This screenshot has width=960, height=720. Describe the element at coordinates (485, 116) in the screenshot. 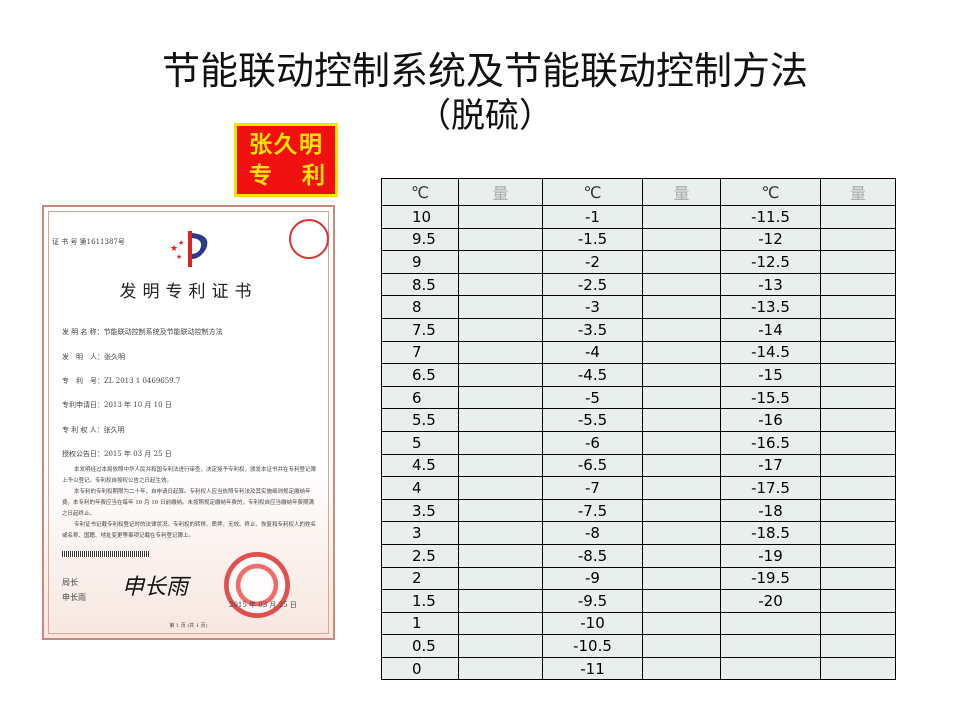

I see `page-subtitle: （脱硫）` at that location.